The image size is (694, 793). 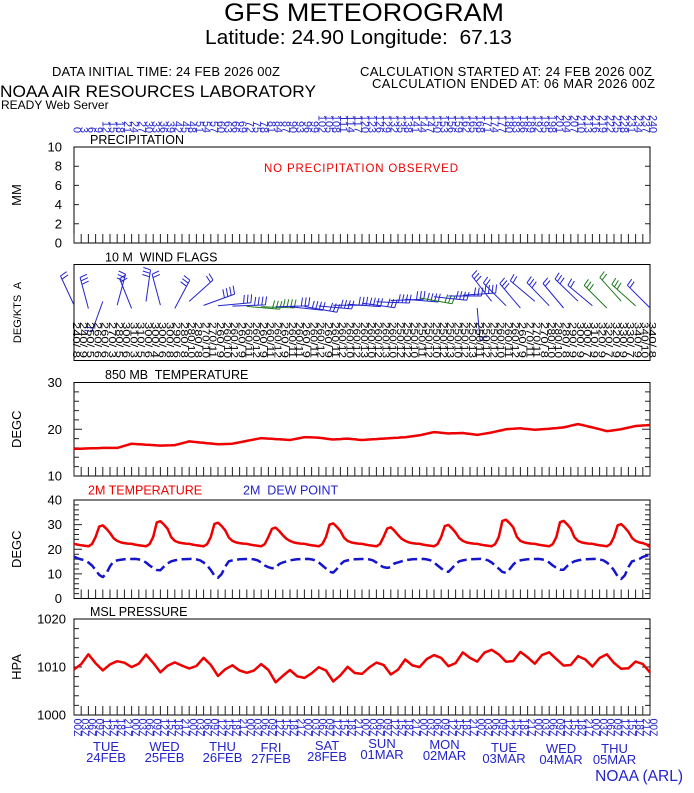 I want to click on svg-text: 280/ 8, so click(x=565, y=340).